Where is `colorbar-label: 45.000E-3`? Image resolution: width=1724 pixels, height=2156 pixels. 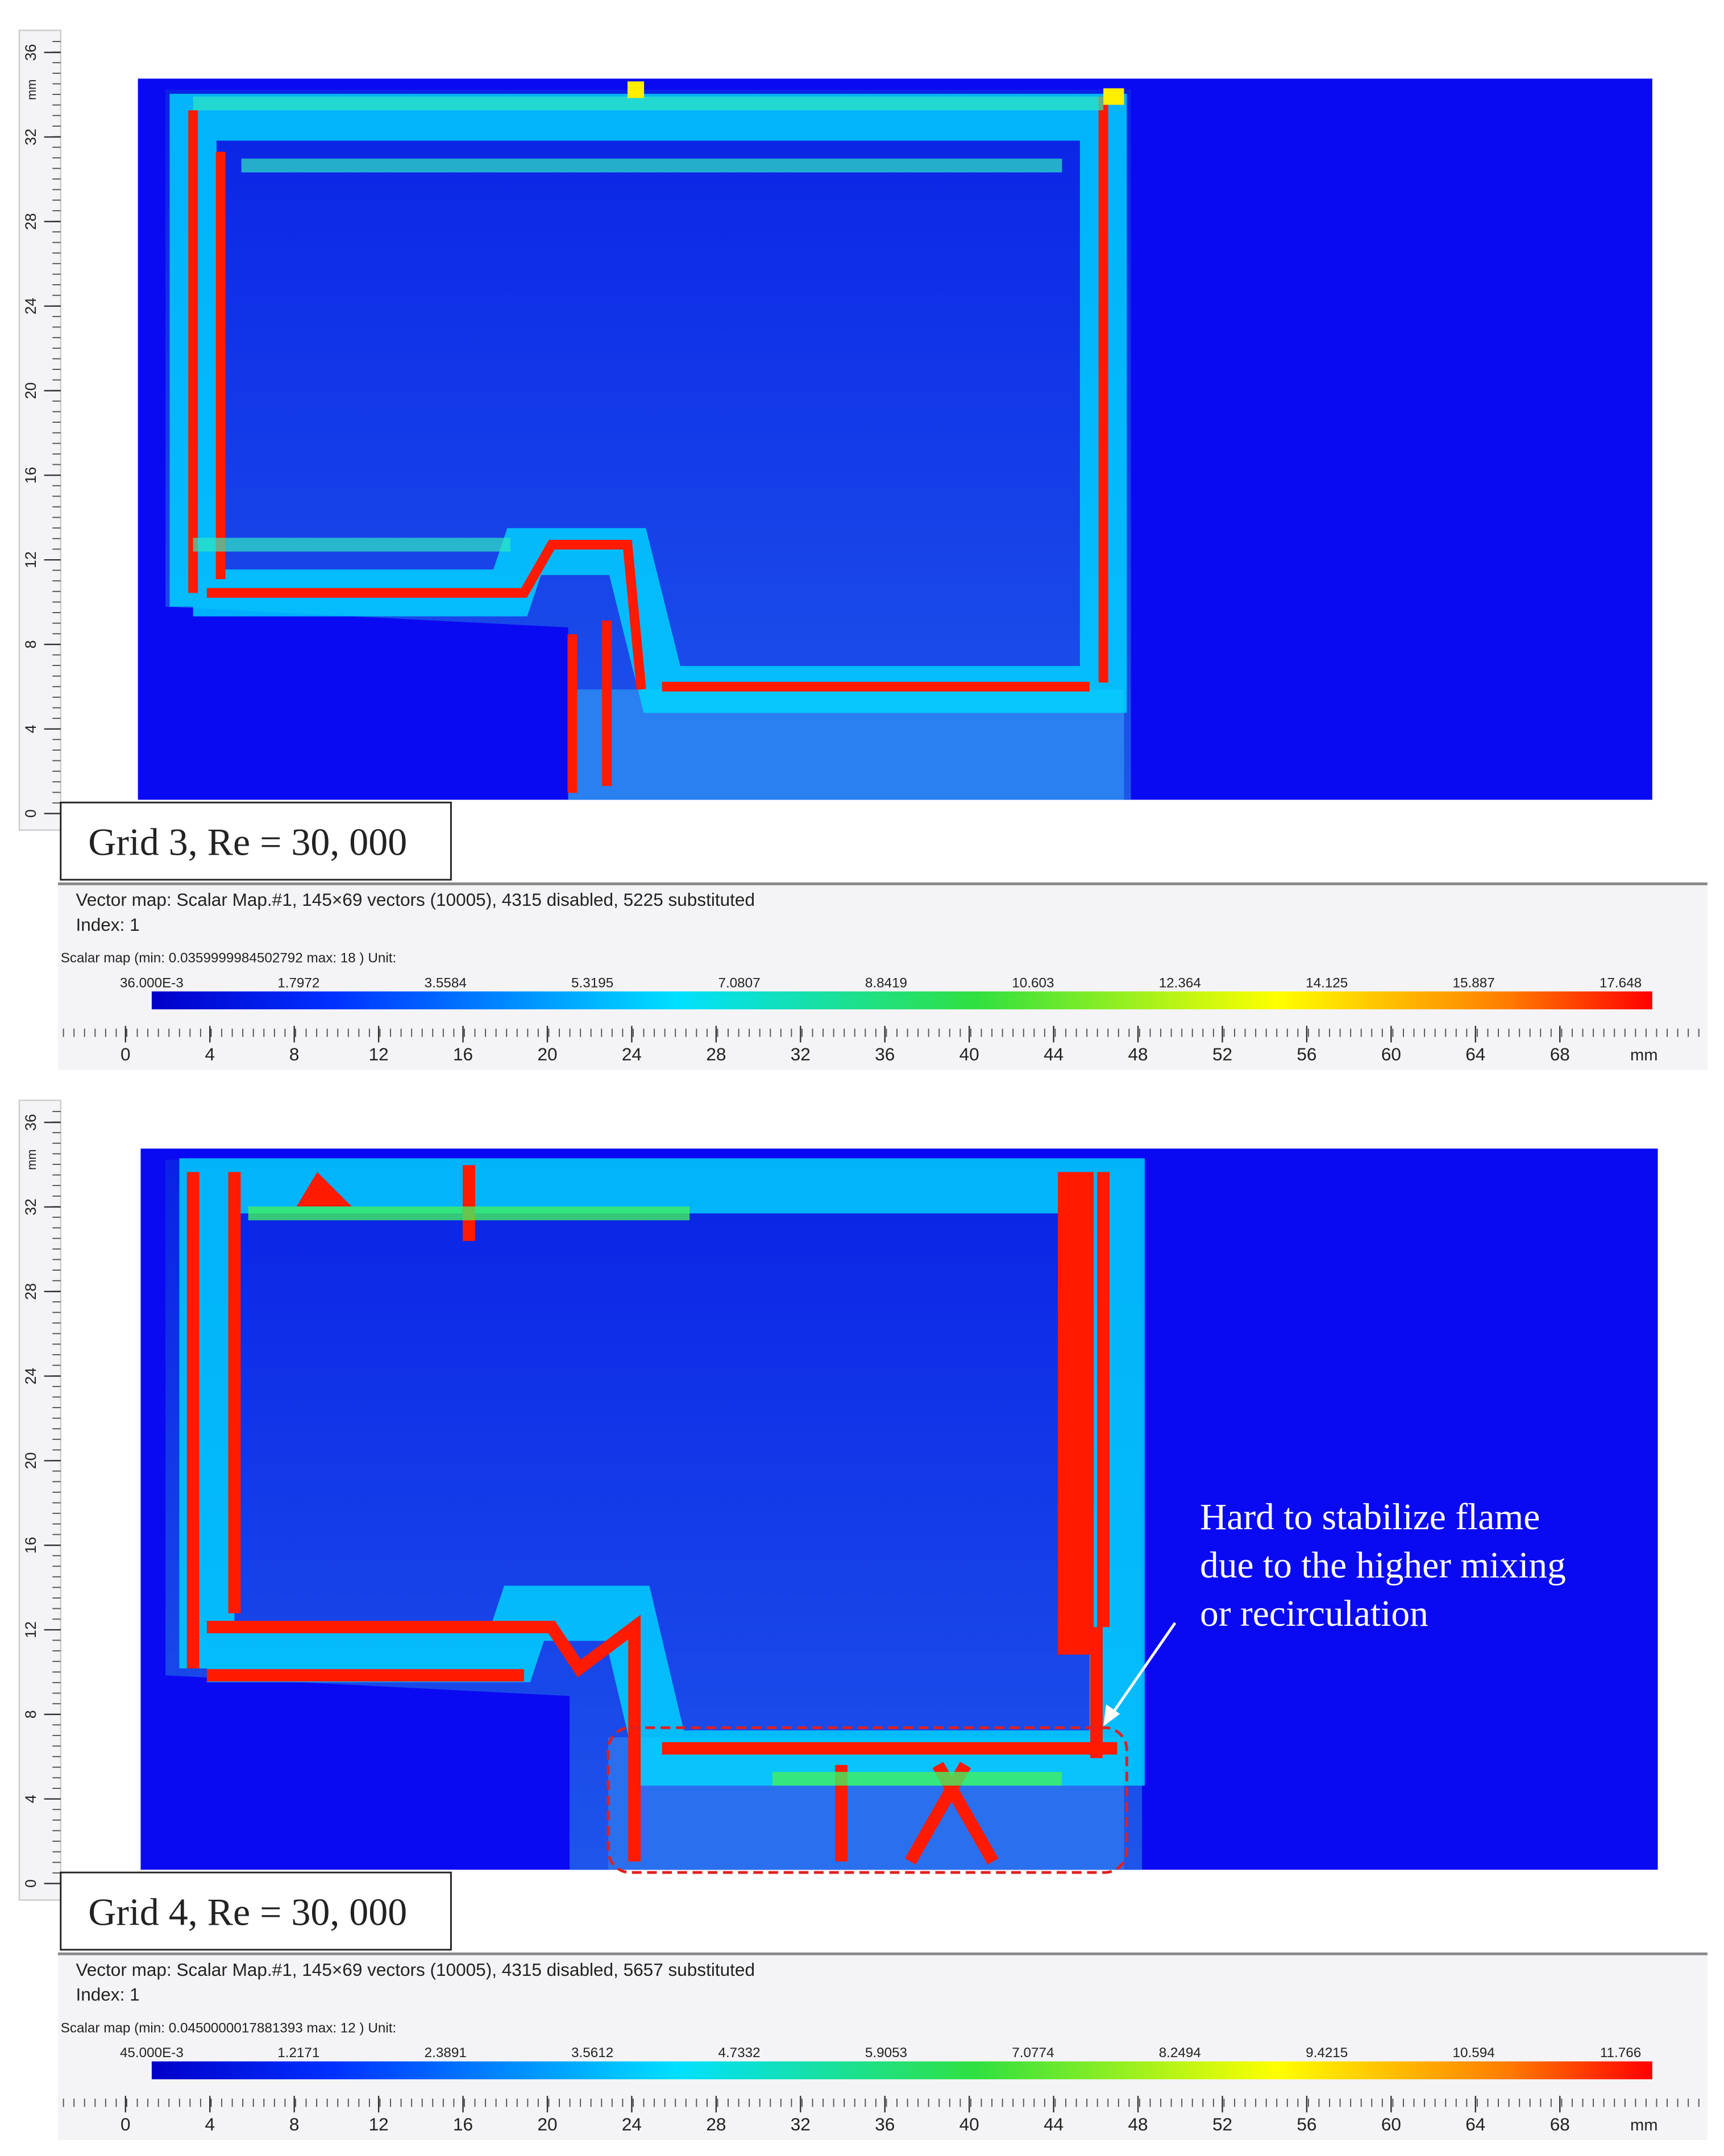
colorbar-label: 45.000E-3 is located at coordinates (152, 2053).